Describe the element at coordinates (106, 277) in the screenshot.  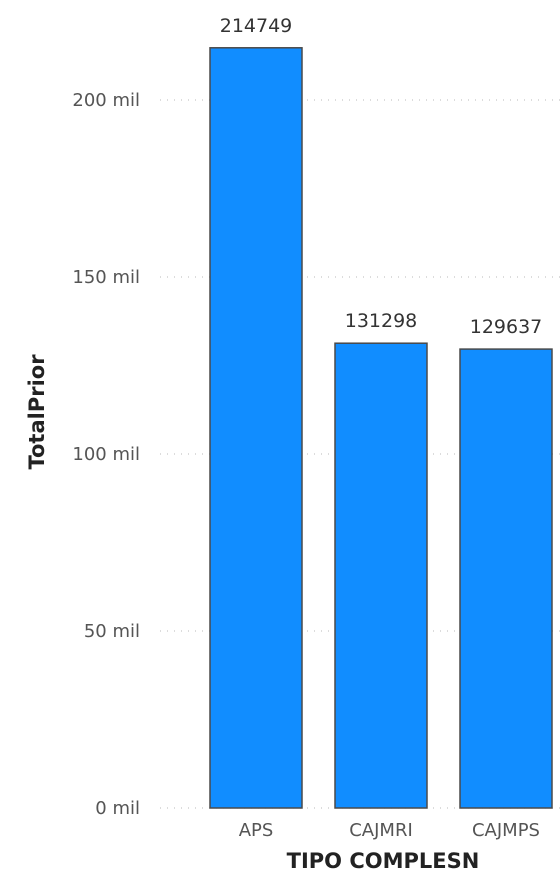
I see `y-tick-label: 150 mil` at that location.